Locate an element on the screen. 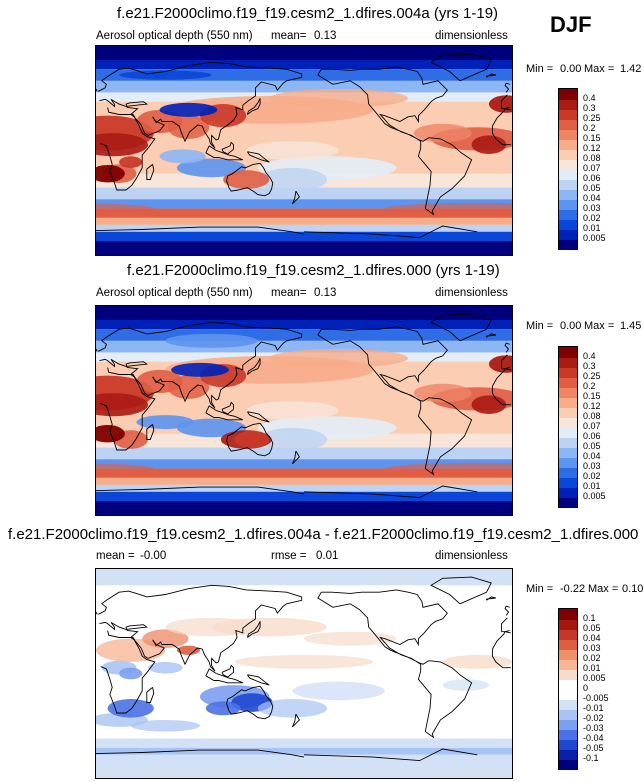 The image size is (644, 782). panel1-colorbar-tick-label: 0.02 is located at coordinates (592, 218).